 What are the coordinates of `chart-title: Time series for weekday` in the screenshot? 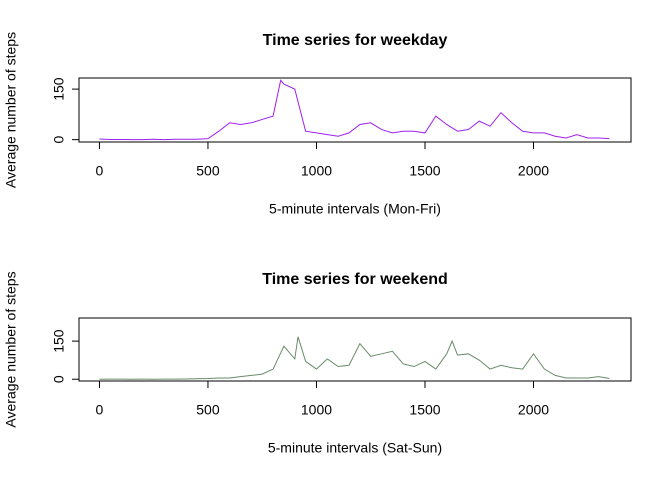 It's located at (355, 40).